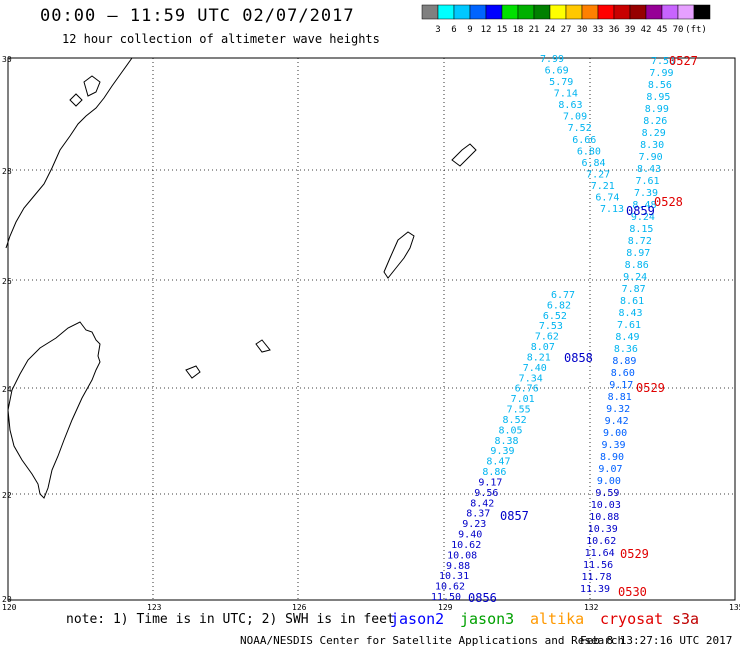  Describe the element at coordinates (668, 202) in the screenshot. I see `cryosat-pass-label: 0528` at that location.